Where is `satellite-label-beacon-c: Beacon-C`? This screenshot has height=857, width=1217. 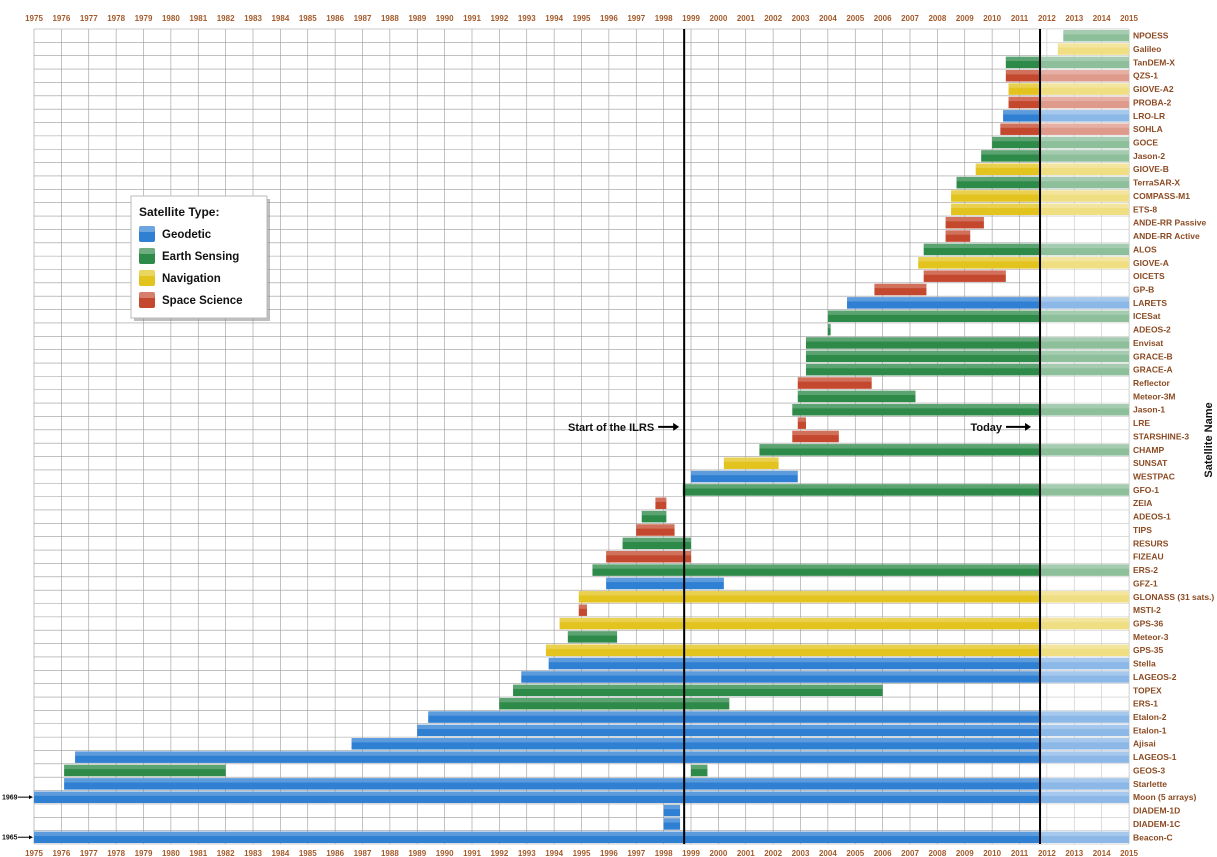 satellite-label-beacon-c: Beacon-C is located at coordinates (1153, 837).